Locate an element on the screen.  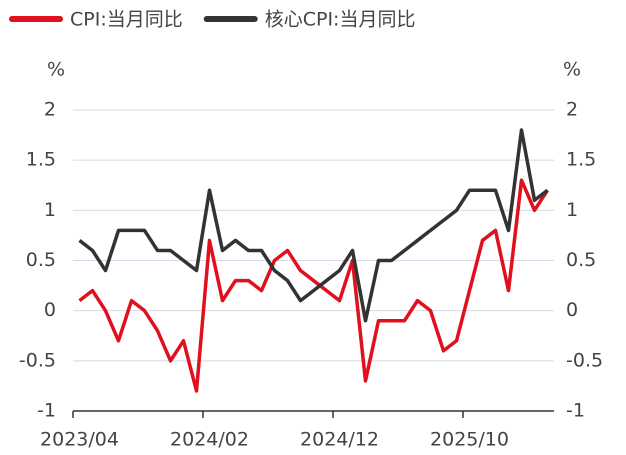
y-tick-label: -1 is located at coordinates (46, 411).